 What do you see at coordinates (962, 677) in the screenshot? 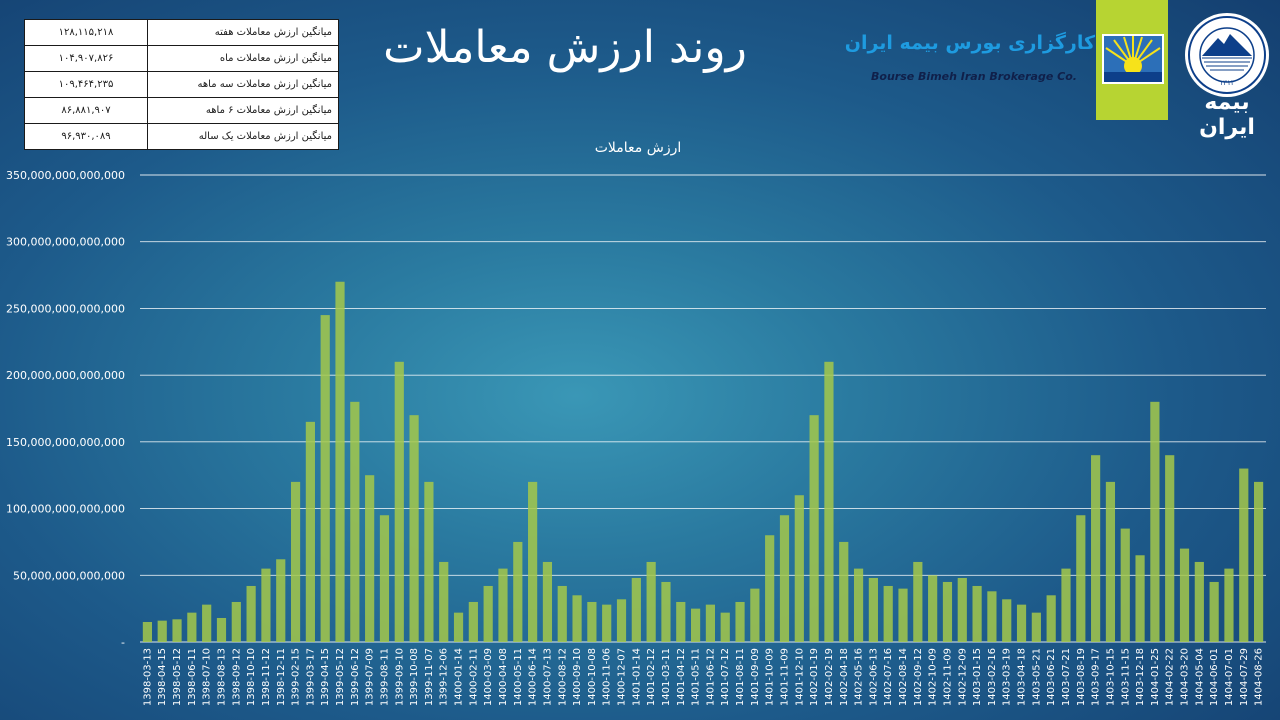
I see `x-tick-label: 1402-12-09` at bounding box center [962, 677].